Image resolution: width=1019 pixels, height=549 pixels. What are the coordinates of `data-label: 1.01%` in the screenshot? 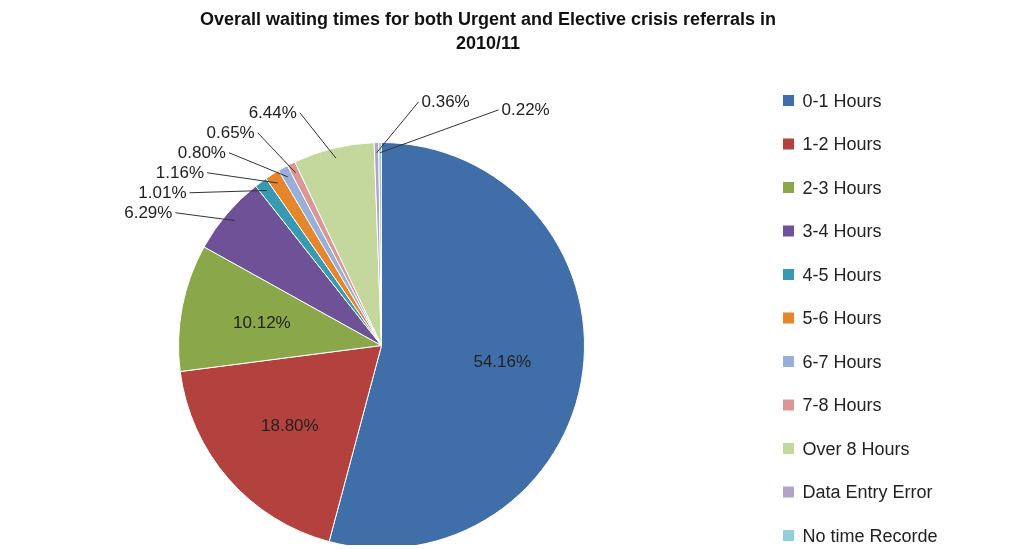 It's located at (162, 193).